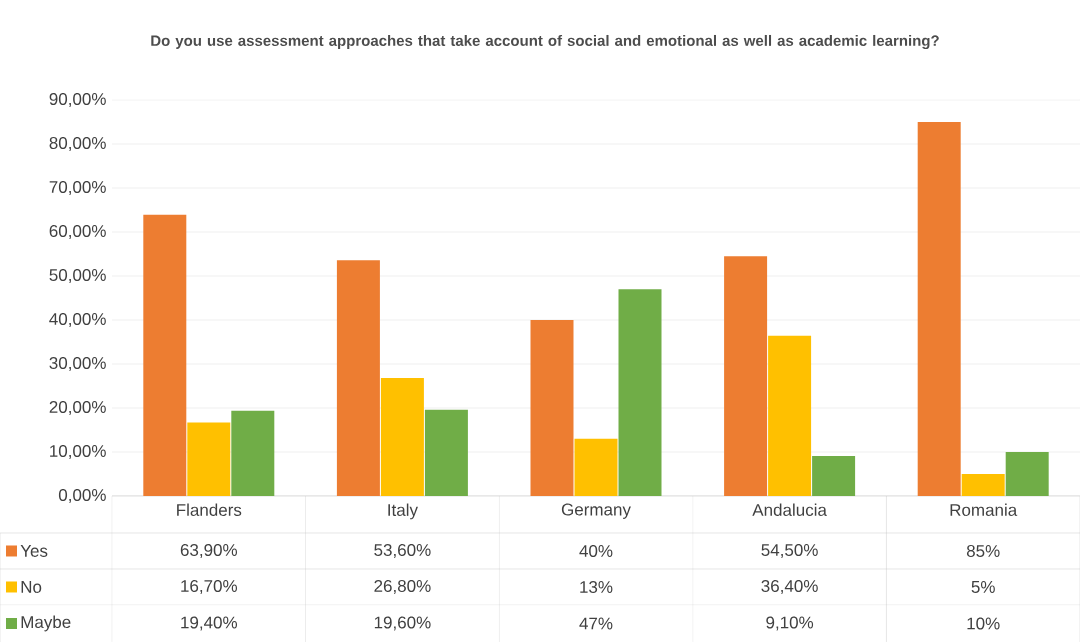  What do you see at coordinates (46, 623) in the screenshot?
I see `legend-label: Maybe` at bounding box center [46, 623].